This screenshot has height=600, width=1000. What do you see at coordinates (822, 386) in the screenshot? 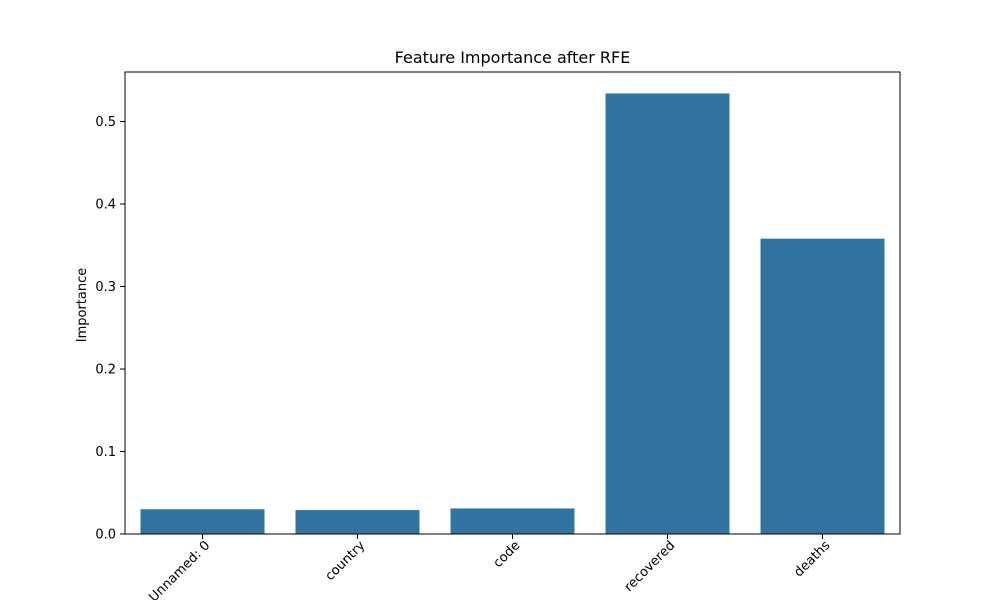
I see `bar-deaths` at bounding box center [822, 386].